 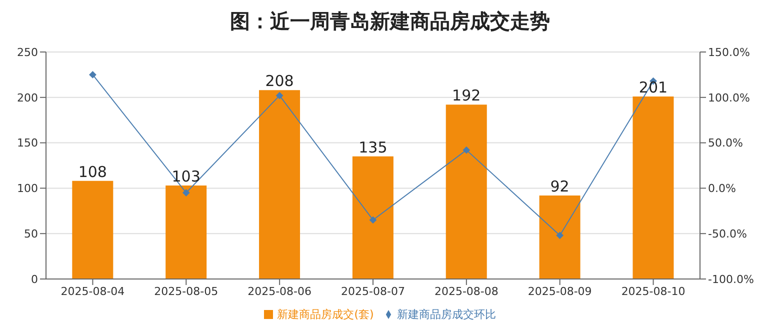 What do you see at coordinates (186, 291) in the screenshot?
I see `x-tick-label: 2025-08-05` at bounding box center [186, 291].